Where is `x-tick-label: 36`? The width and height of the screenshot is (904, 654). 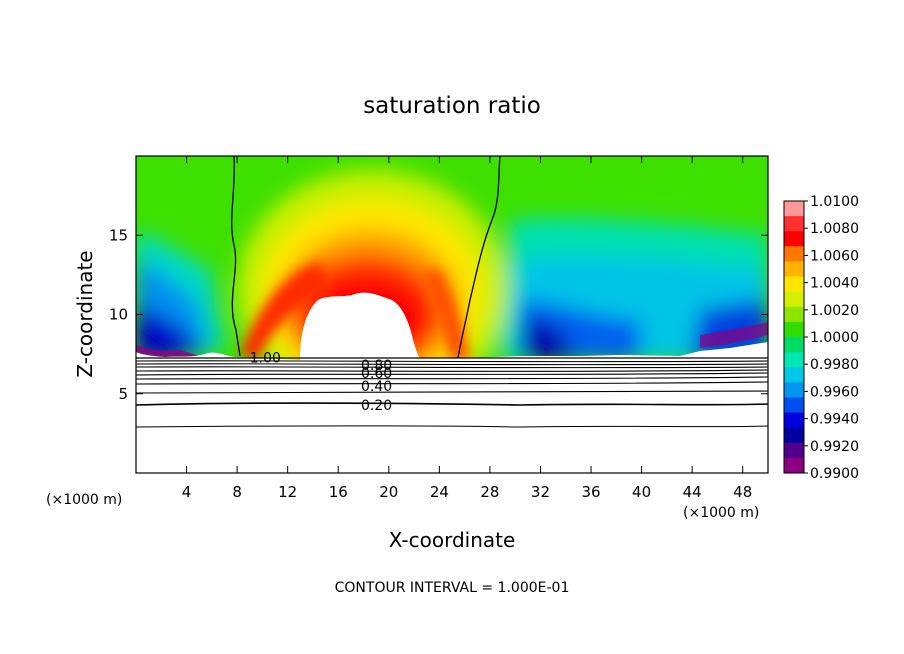
x-tick-label: 36 is located at coordinates (590, 492).